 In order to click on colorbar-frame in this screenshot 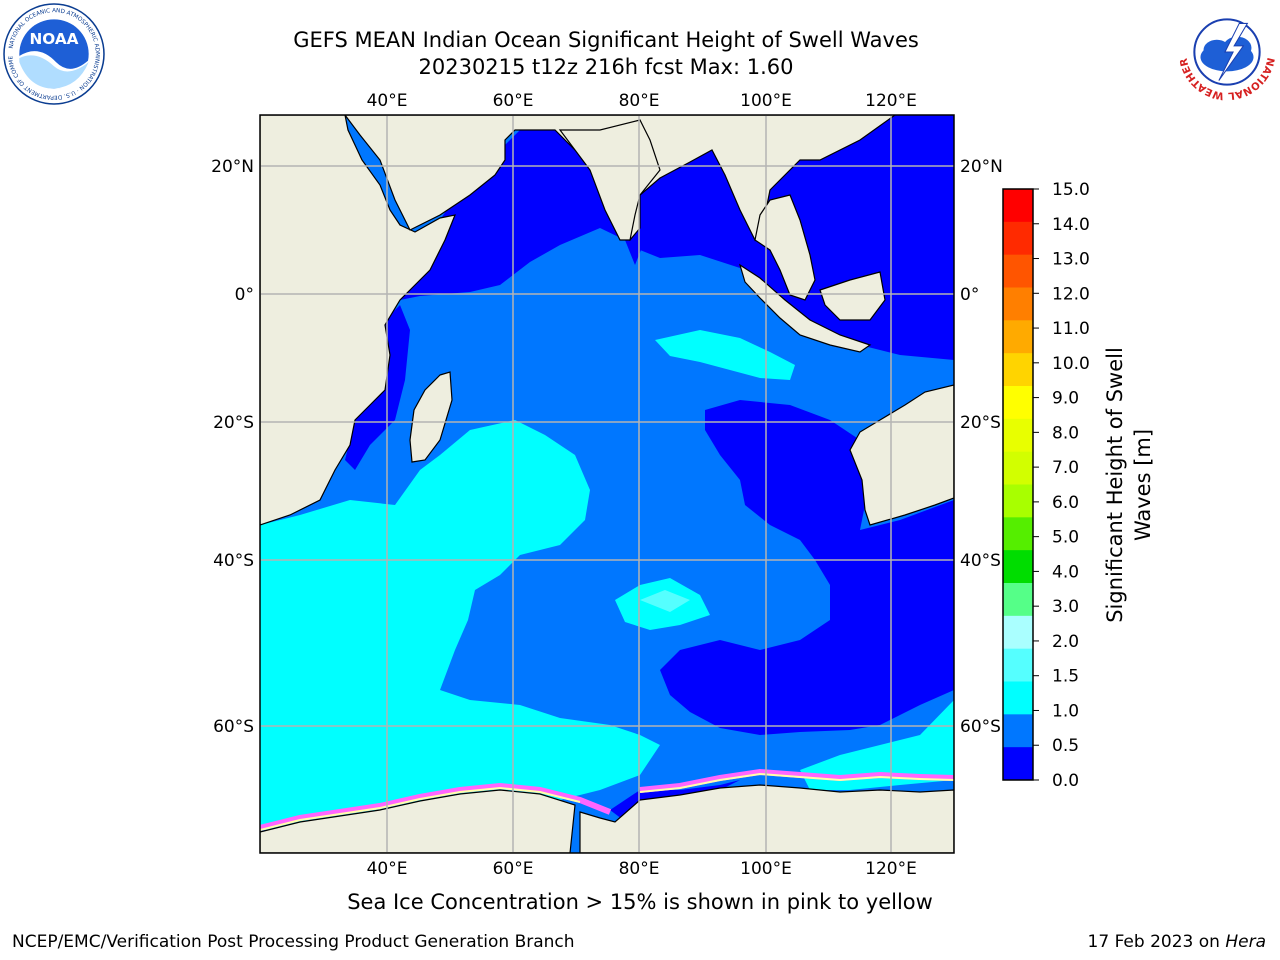, I will do `click(1018, 484)`.